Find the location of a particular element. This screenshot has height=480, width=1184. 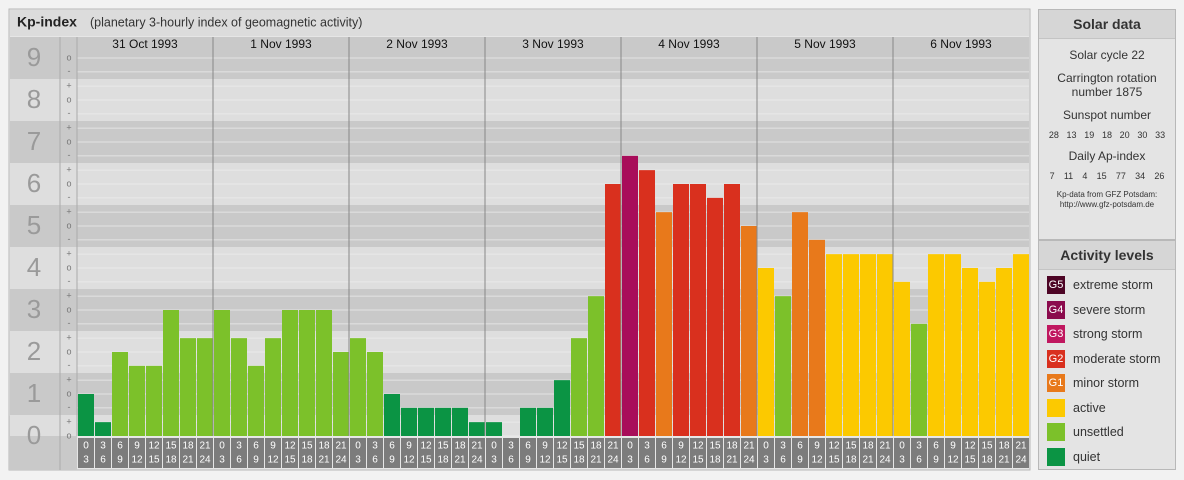

y-tick-label: 3 is located at coordinates (34, 309).